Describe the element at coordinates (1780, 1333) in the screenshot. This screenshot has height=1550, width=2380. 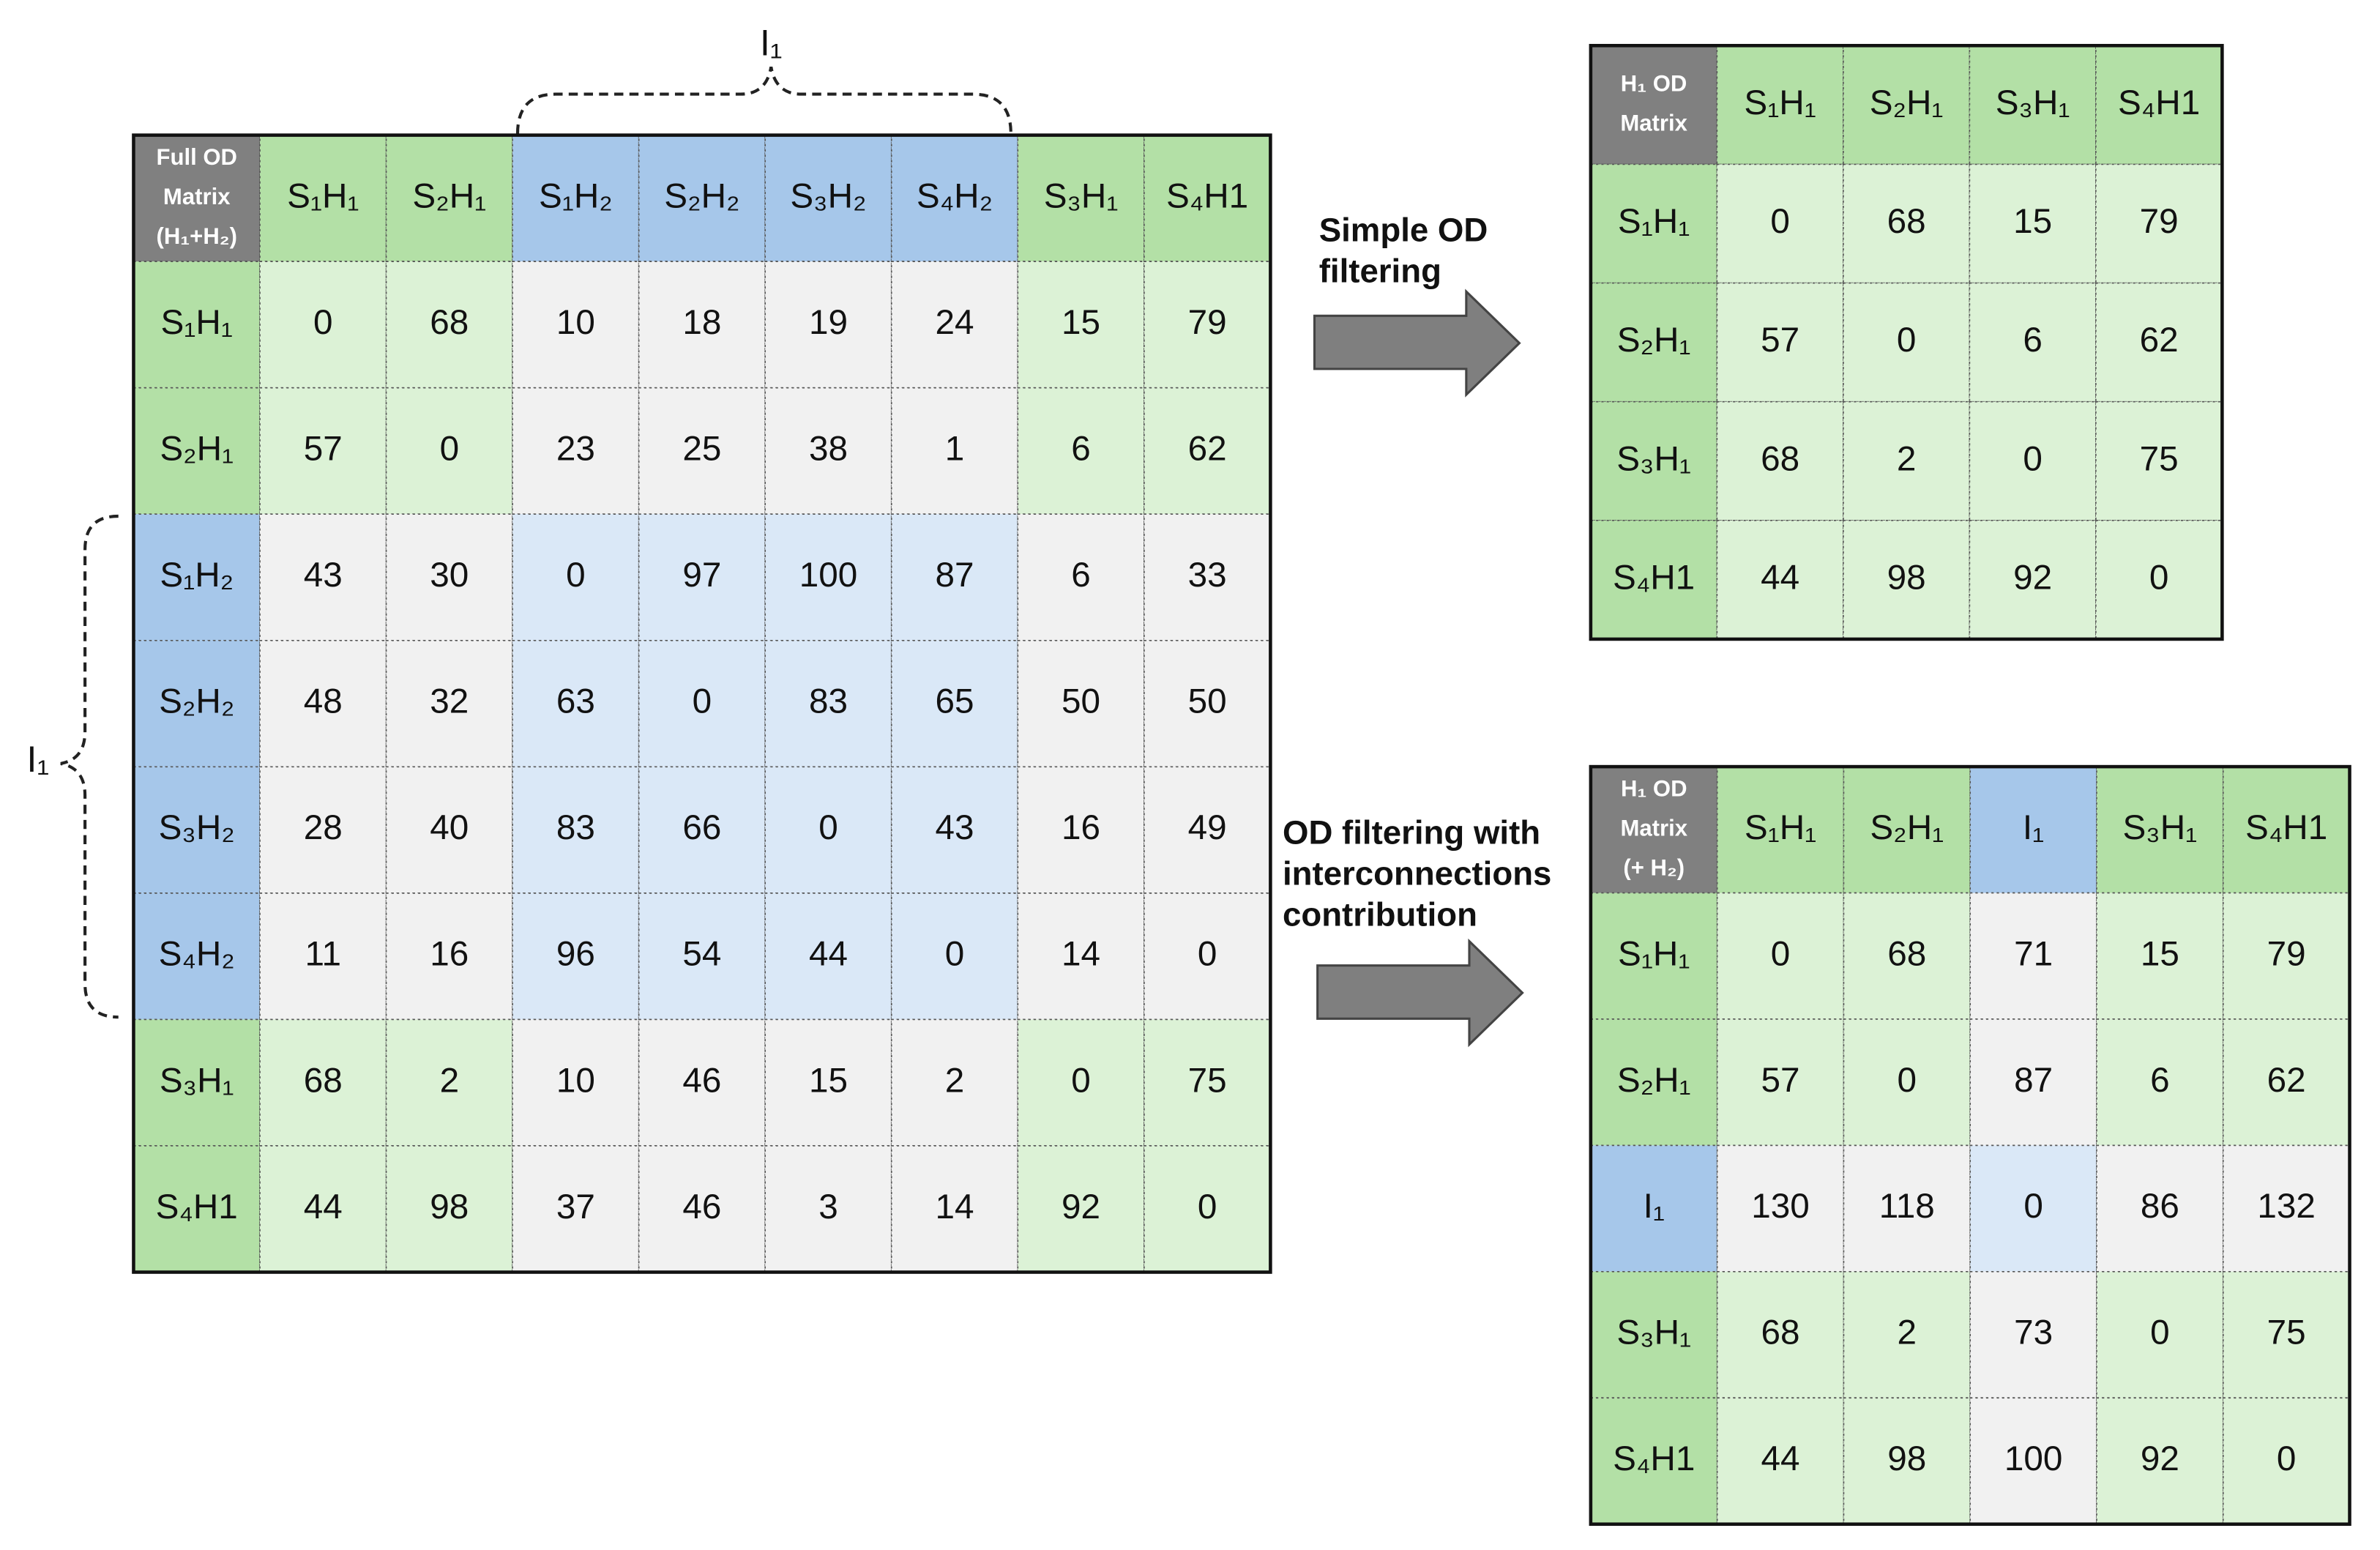
I see `cell-value: 68` at that location.